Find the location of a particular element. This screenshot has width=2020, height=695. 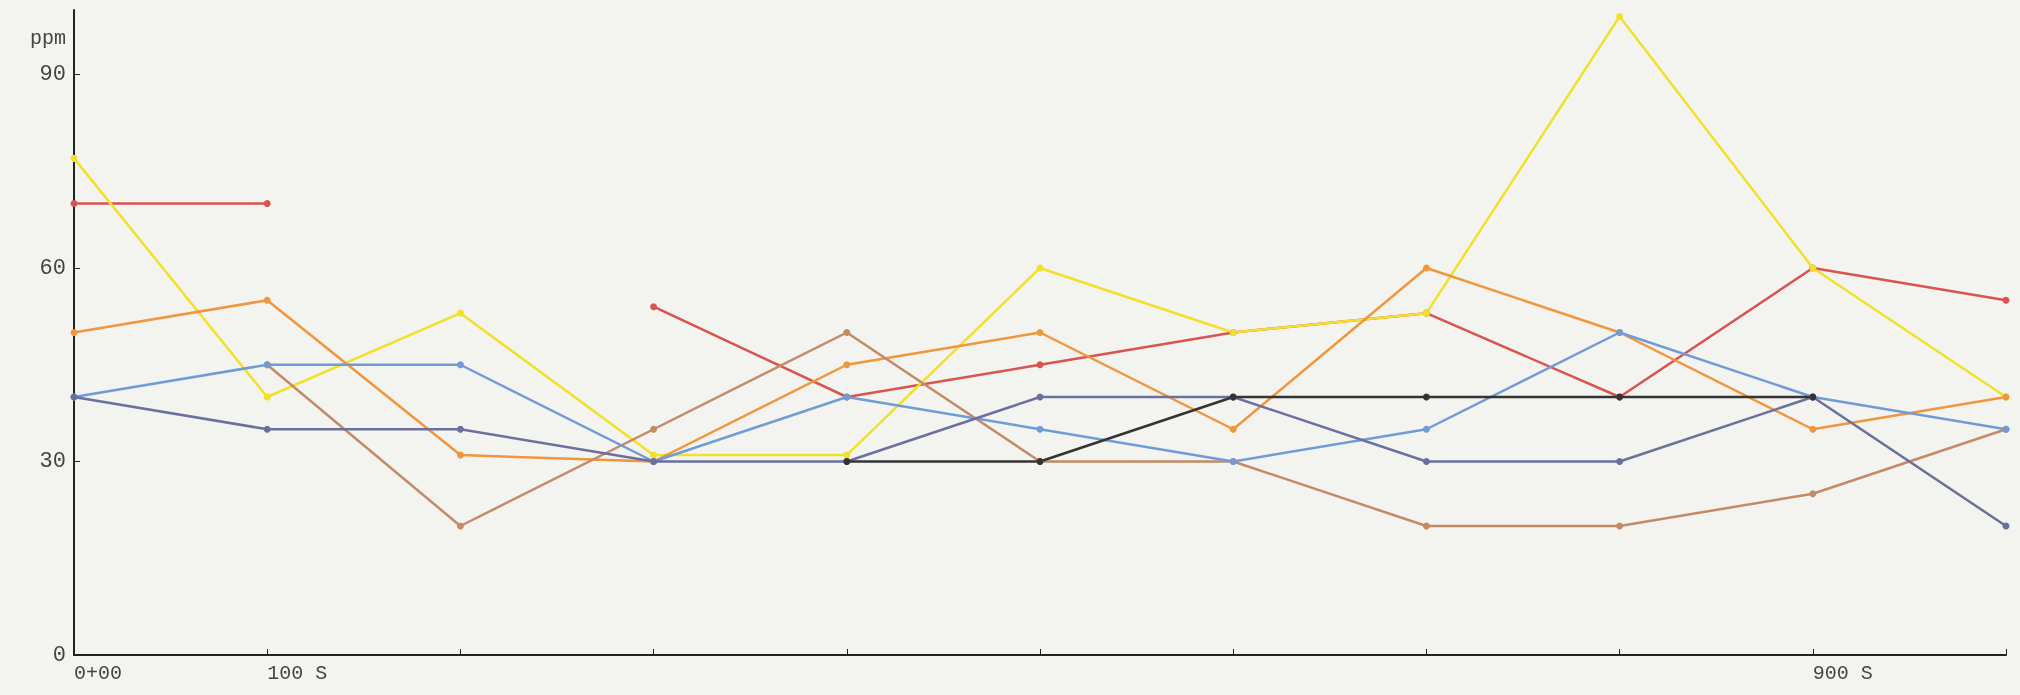

y-axis-title: ppm is located at coordinates (47, 38).